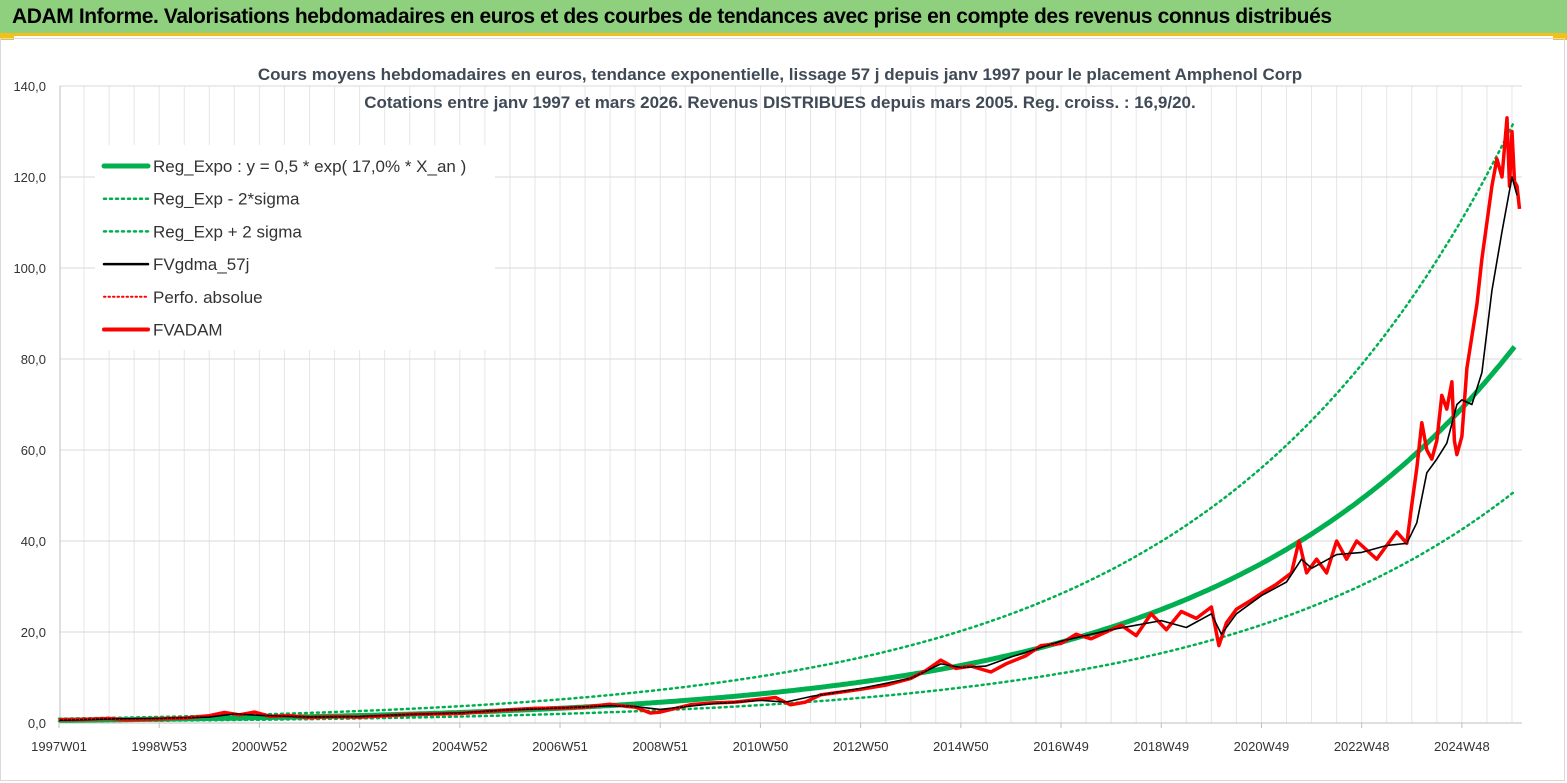  Describe the element at coordinates (188, 330) in the screenshot. I see `legend-label: FVADAM` at that location.